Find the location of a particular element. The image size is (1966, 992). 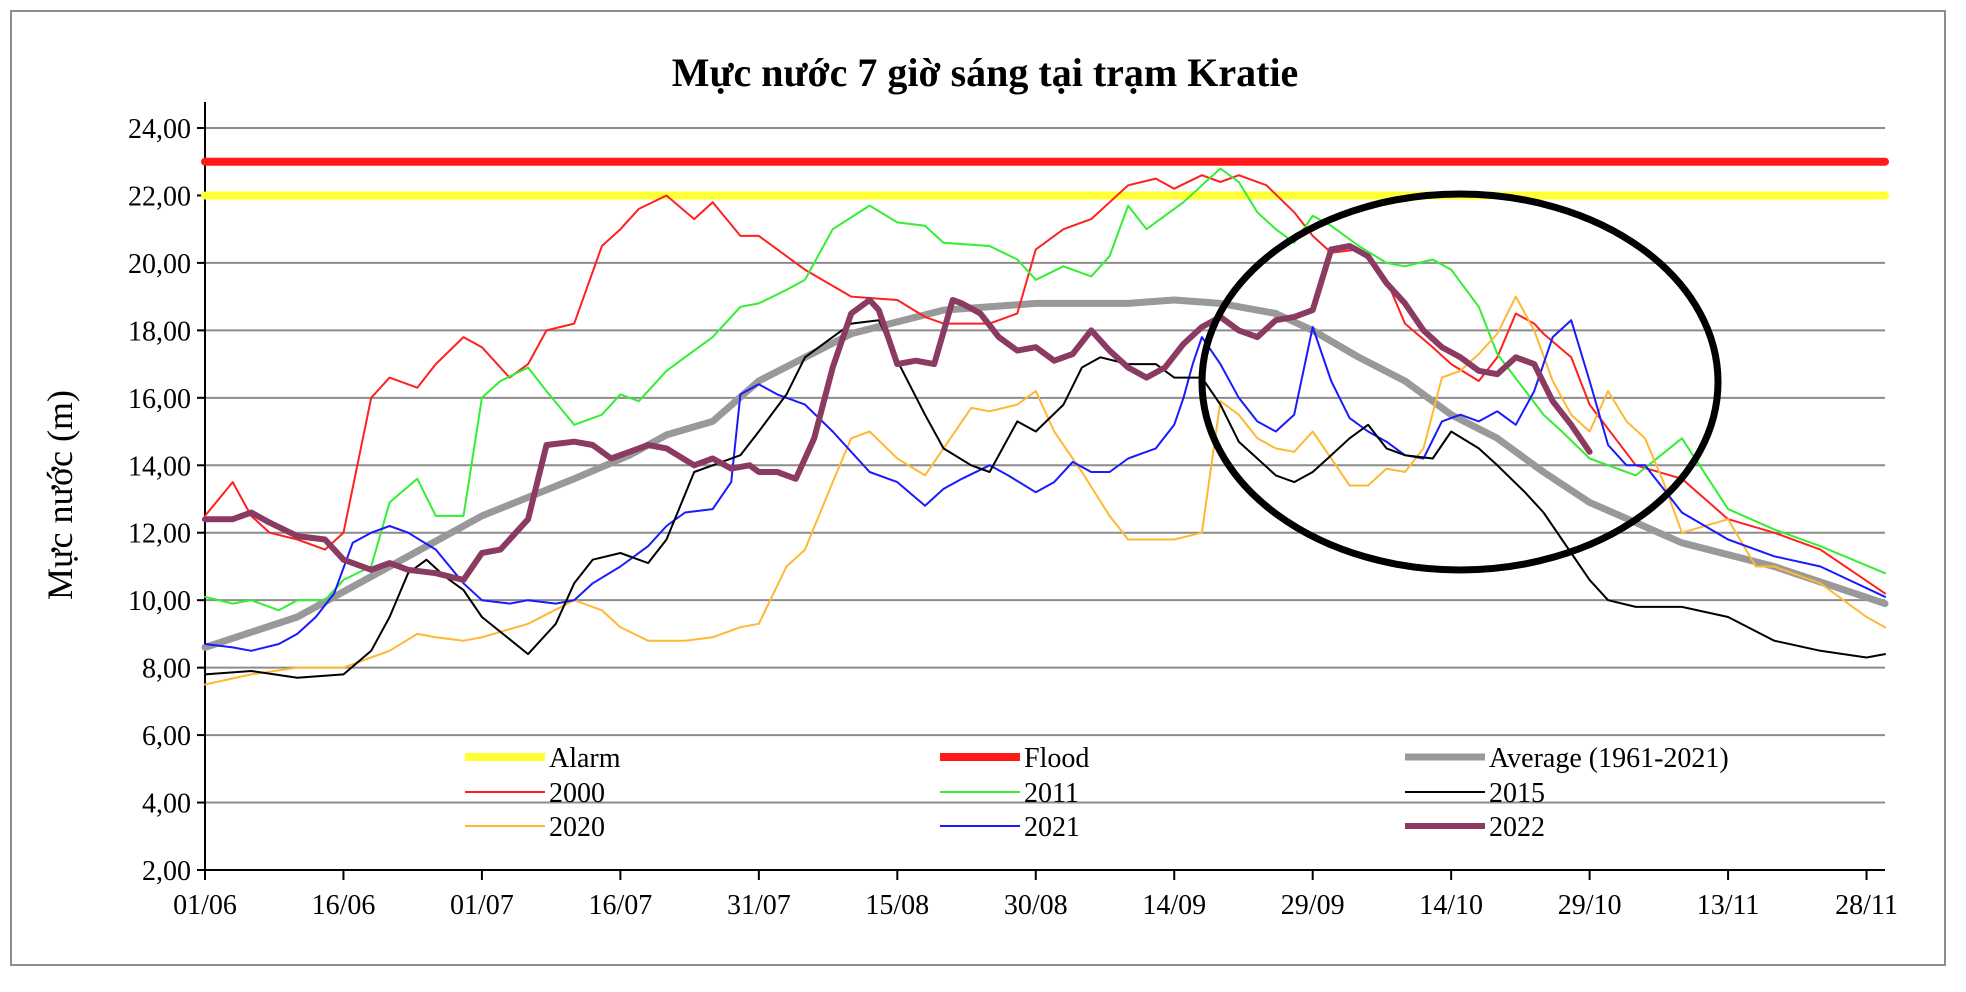

x-tick-label: 16/06 is located at coordinates (344, 905).